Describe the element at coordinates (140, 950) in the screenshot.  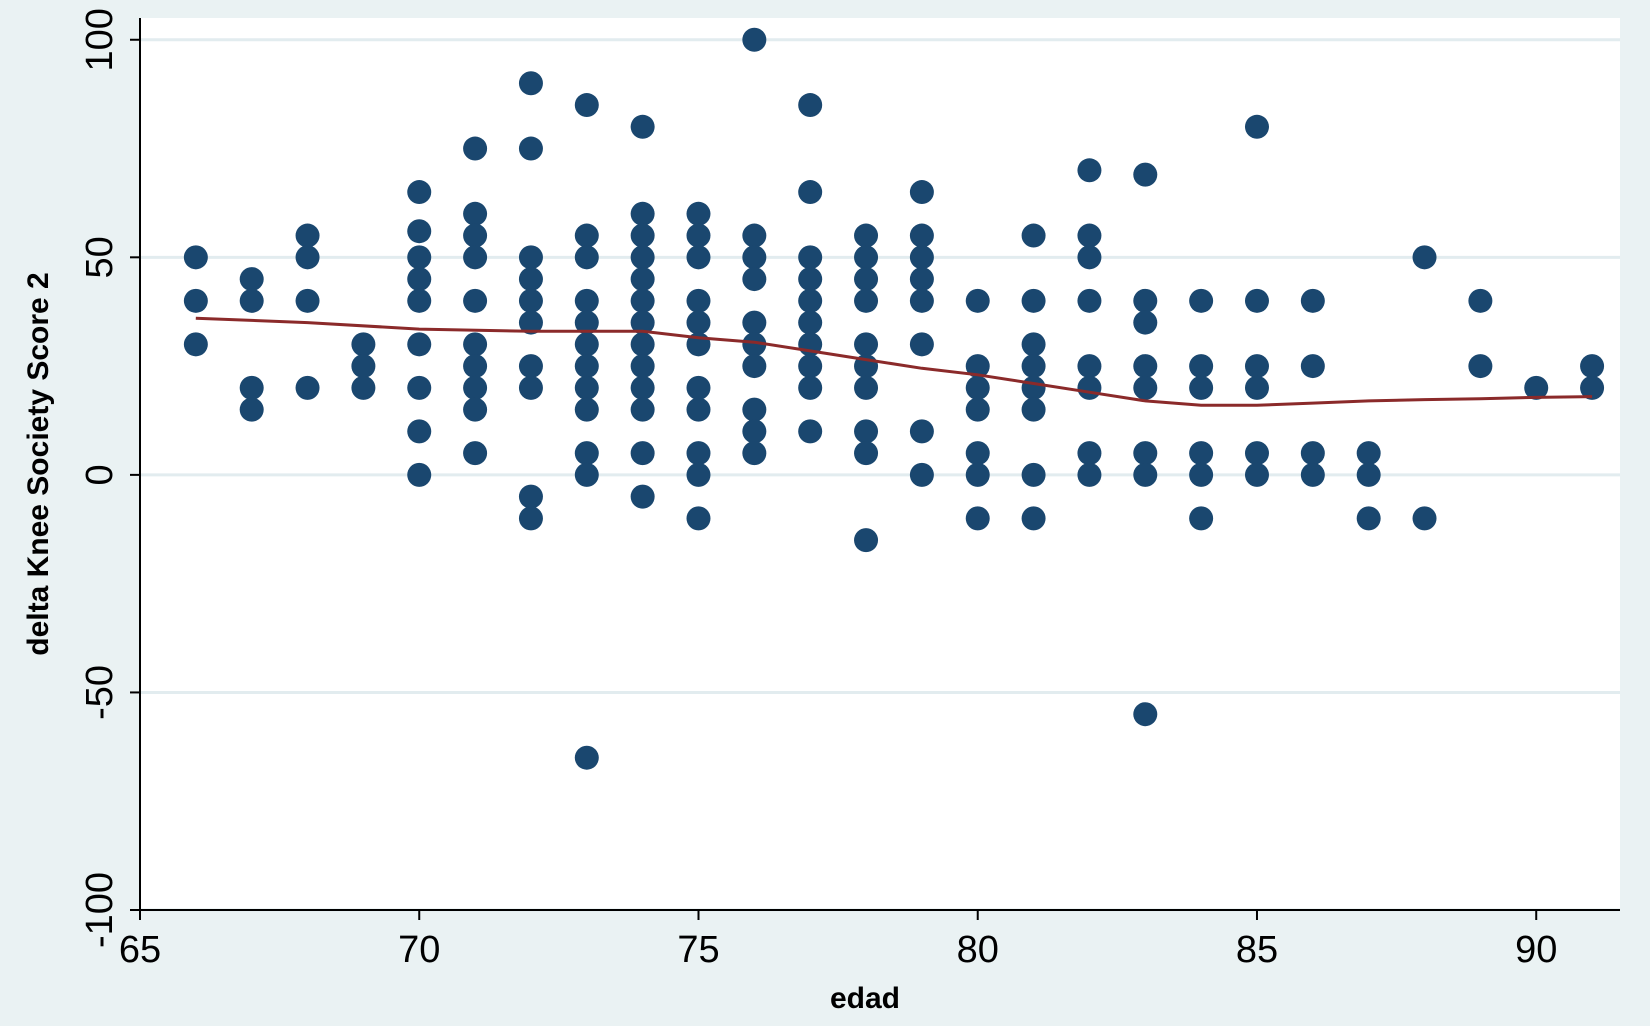
I see `x-tick-label: 65` at that location.